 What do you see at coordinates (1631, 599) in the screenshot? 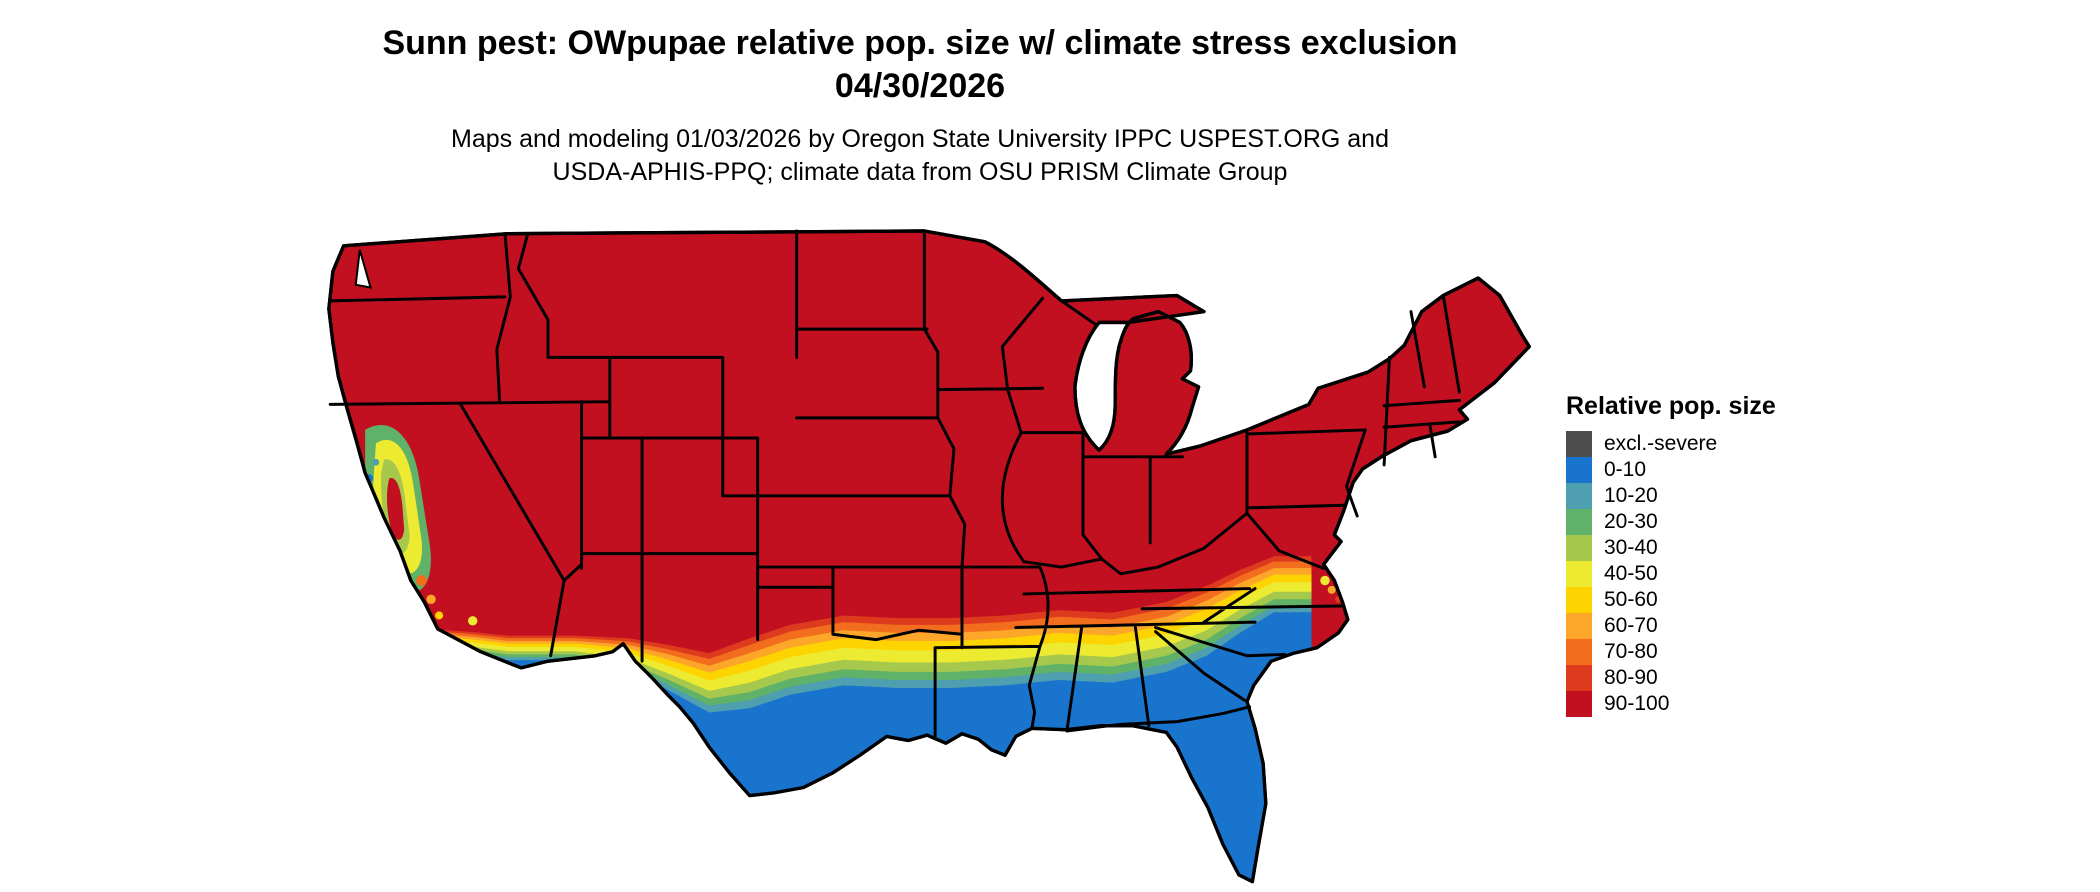
I see `legend-label: 50-60` at bounding box center [1631, 599].